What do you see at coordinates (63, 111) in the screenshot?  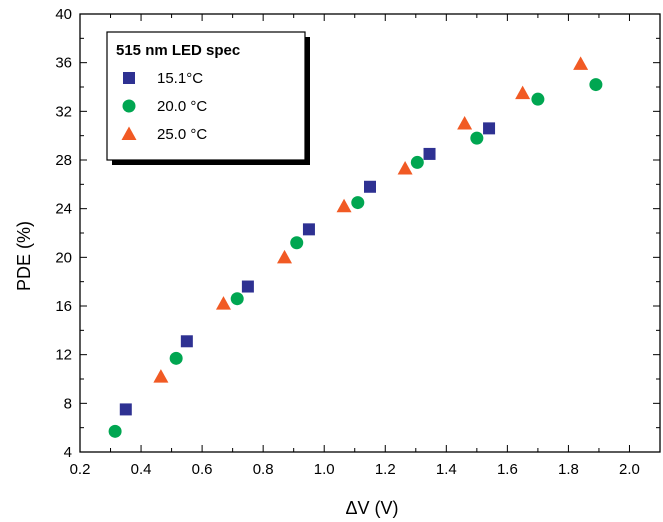 I see `y-tick-label: 32` at bounding box center [63, 111].